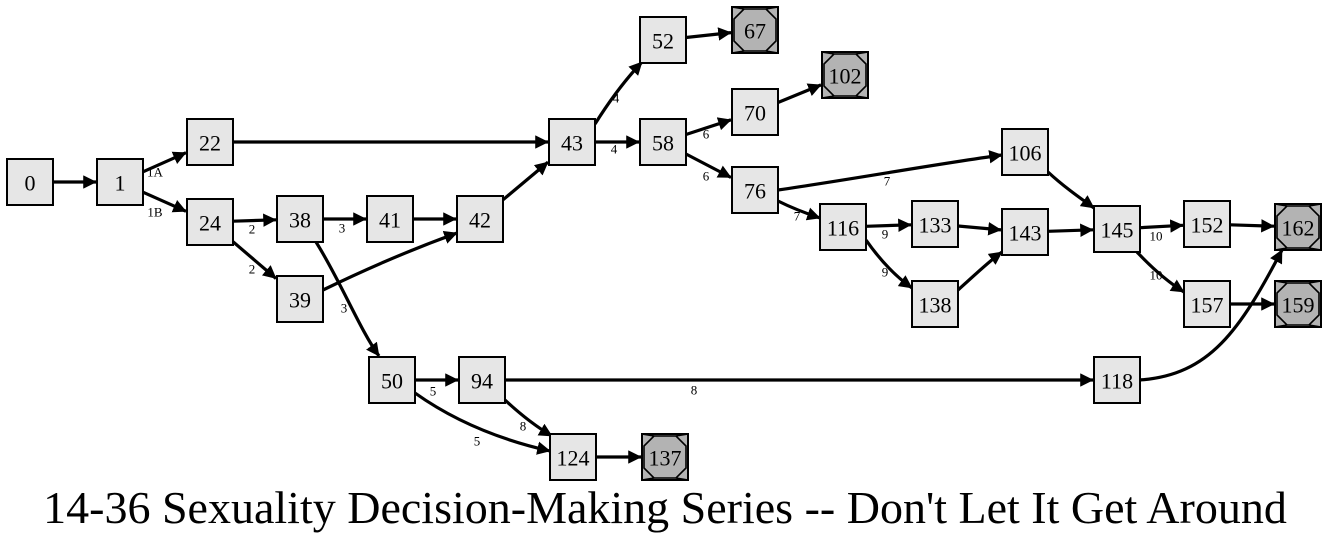 Image resolution: width=1330 pixels, height=544 pixels. What do you see at coordinates (1156, 275) in the screenshot?
I see `edge-label-145-157: 10` at bounding box center [1156, 275].